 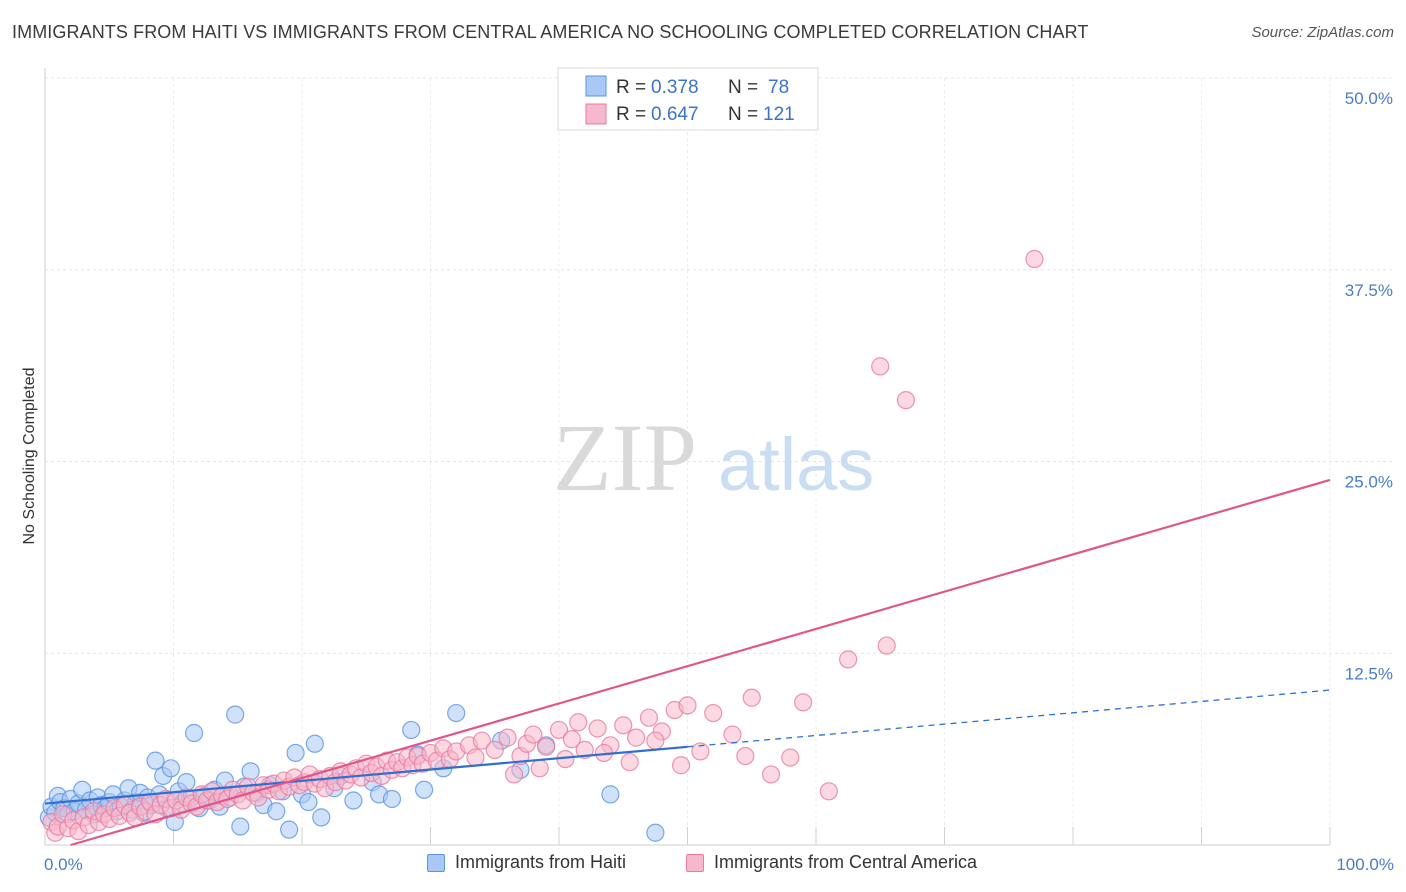 I want to click on bottom-legend-swatch-central-america, so click(x=695, y=862).